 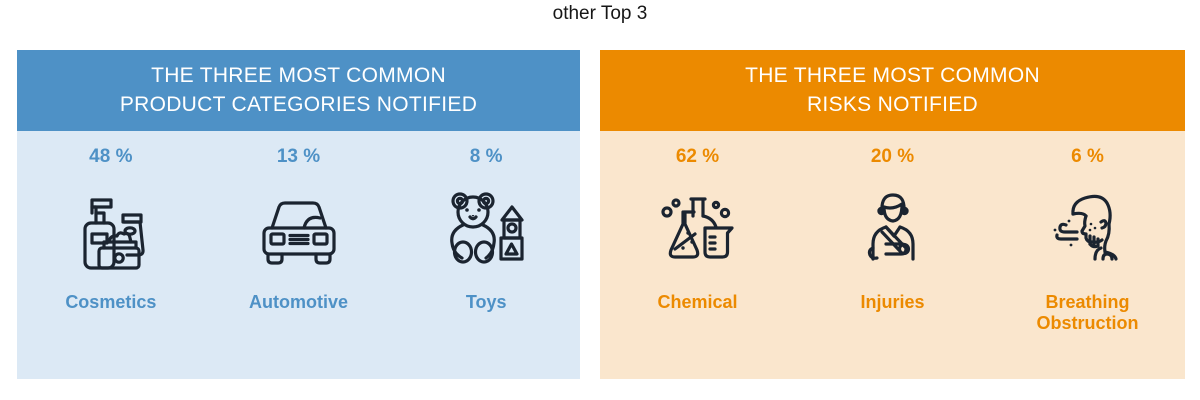 What do you see at coordinates (111, 156) in the screenshot?
I see `stat-value: 48 %` at bounding box center [111, 156].